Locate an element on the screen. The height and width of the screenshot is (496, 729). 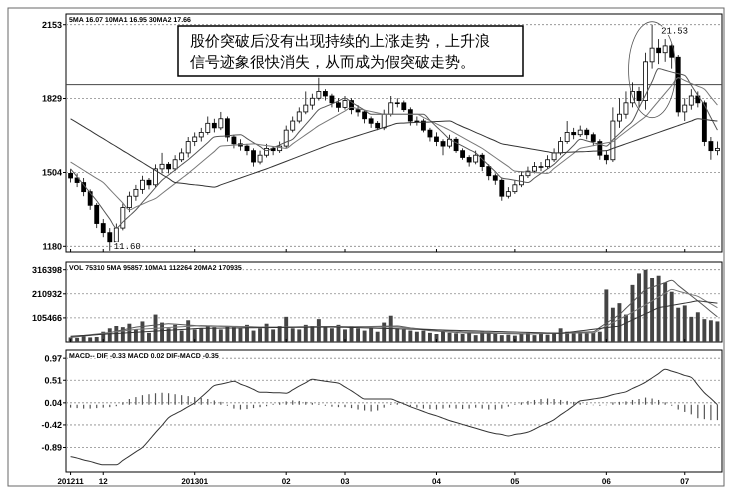
annotation: 11.60 is located at coordinates (127, 247).